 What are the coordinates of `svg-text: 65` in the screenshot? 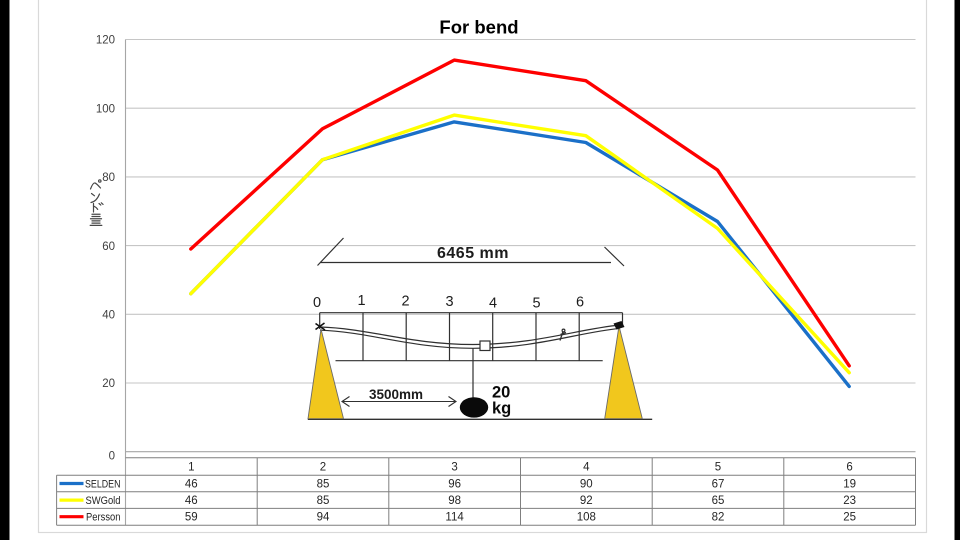 It's located at (718, 501).